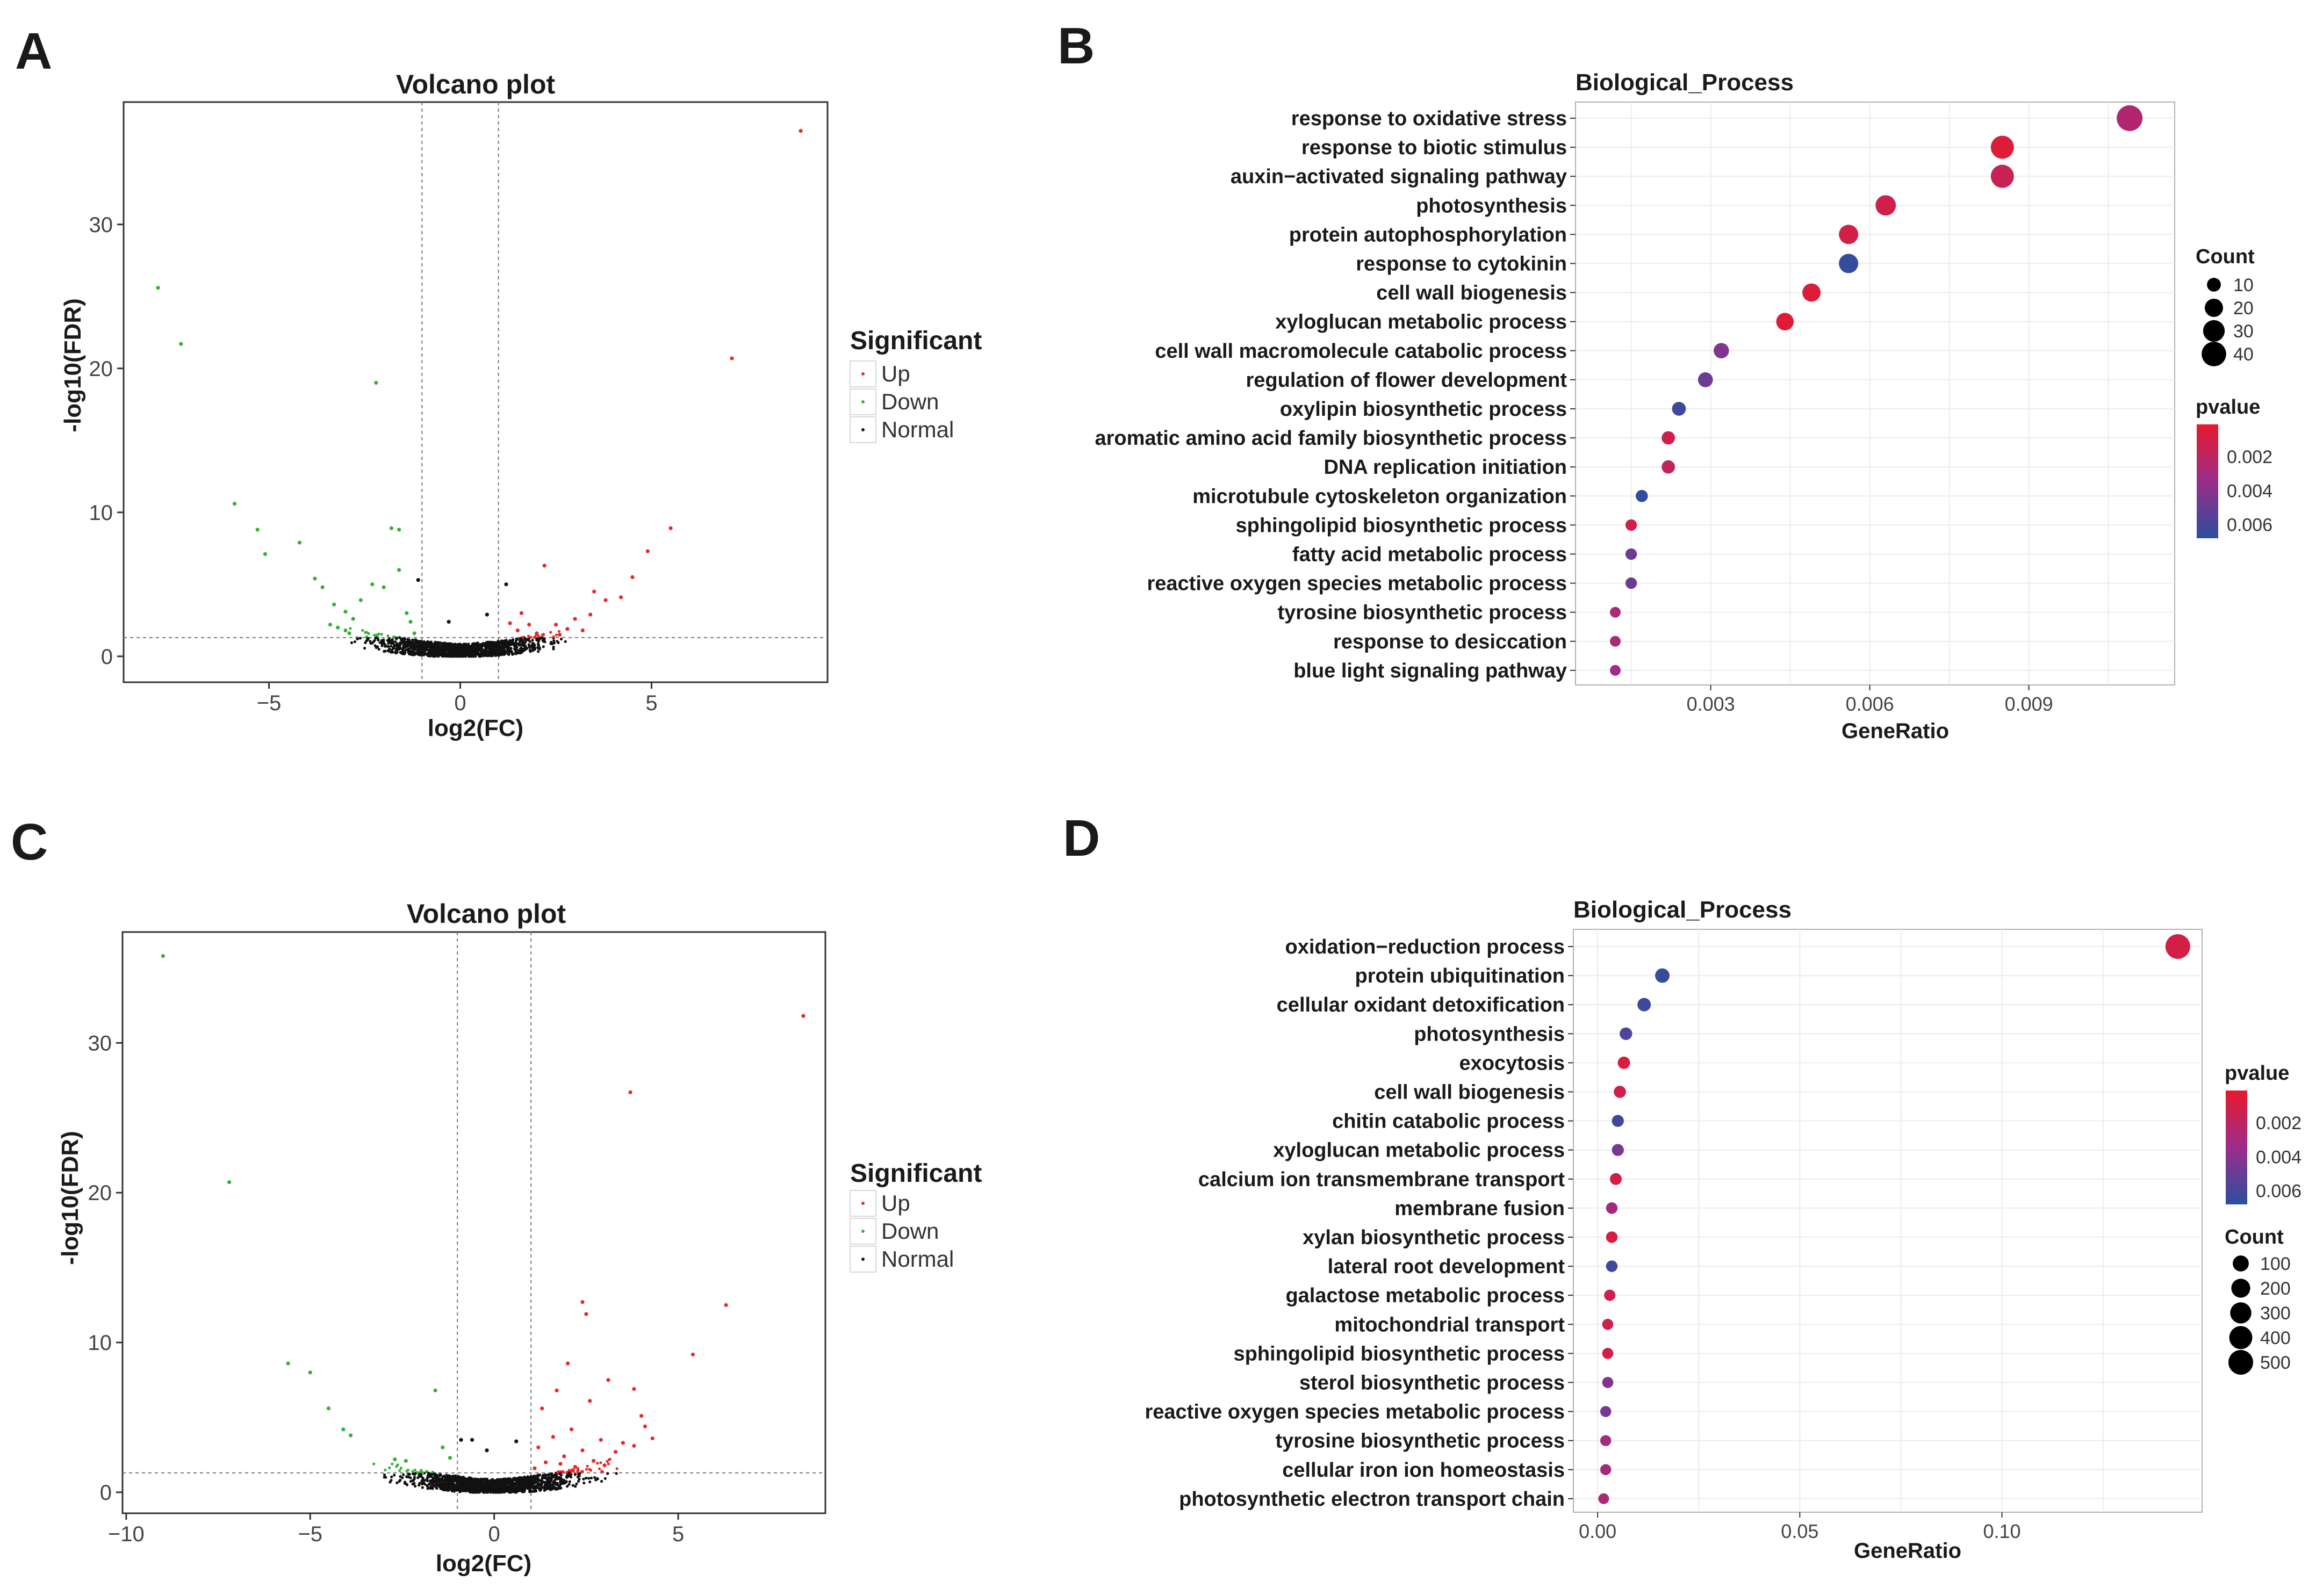 This screenshot has width=2316, height=1596. Describe the element at coordinates (2208, 481) in the screenshot. I see `pvalue-colorbar` at that location.